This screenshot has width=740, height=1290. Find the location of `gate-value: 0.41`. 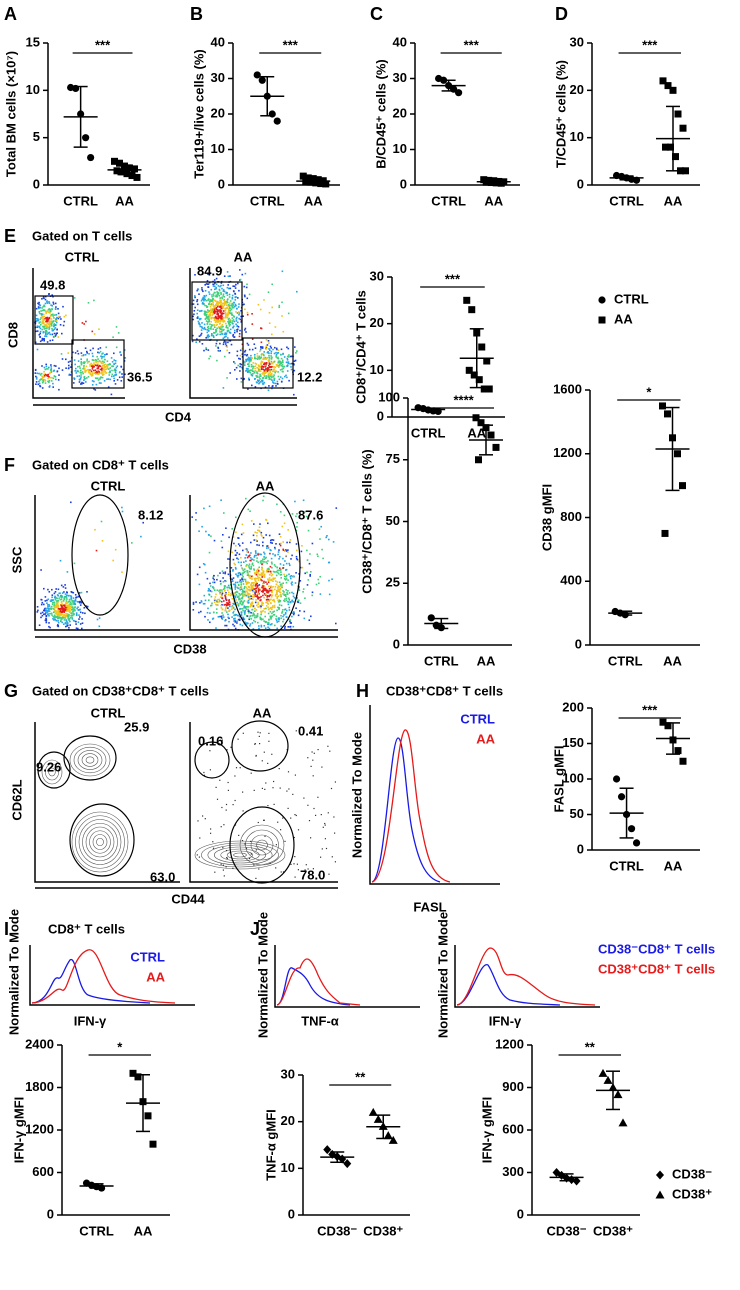

gate-value: 0.41 is located at coordinates (310, 730).